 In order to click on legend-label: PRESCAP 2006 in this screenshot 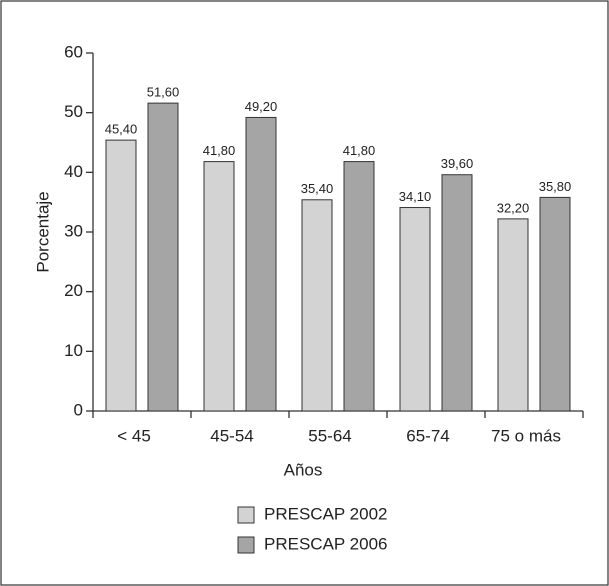, I will do `click(325, 543)`.